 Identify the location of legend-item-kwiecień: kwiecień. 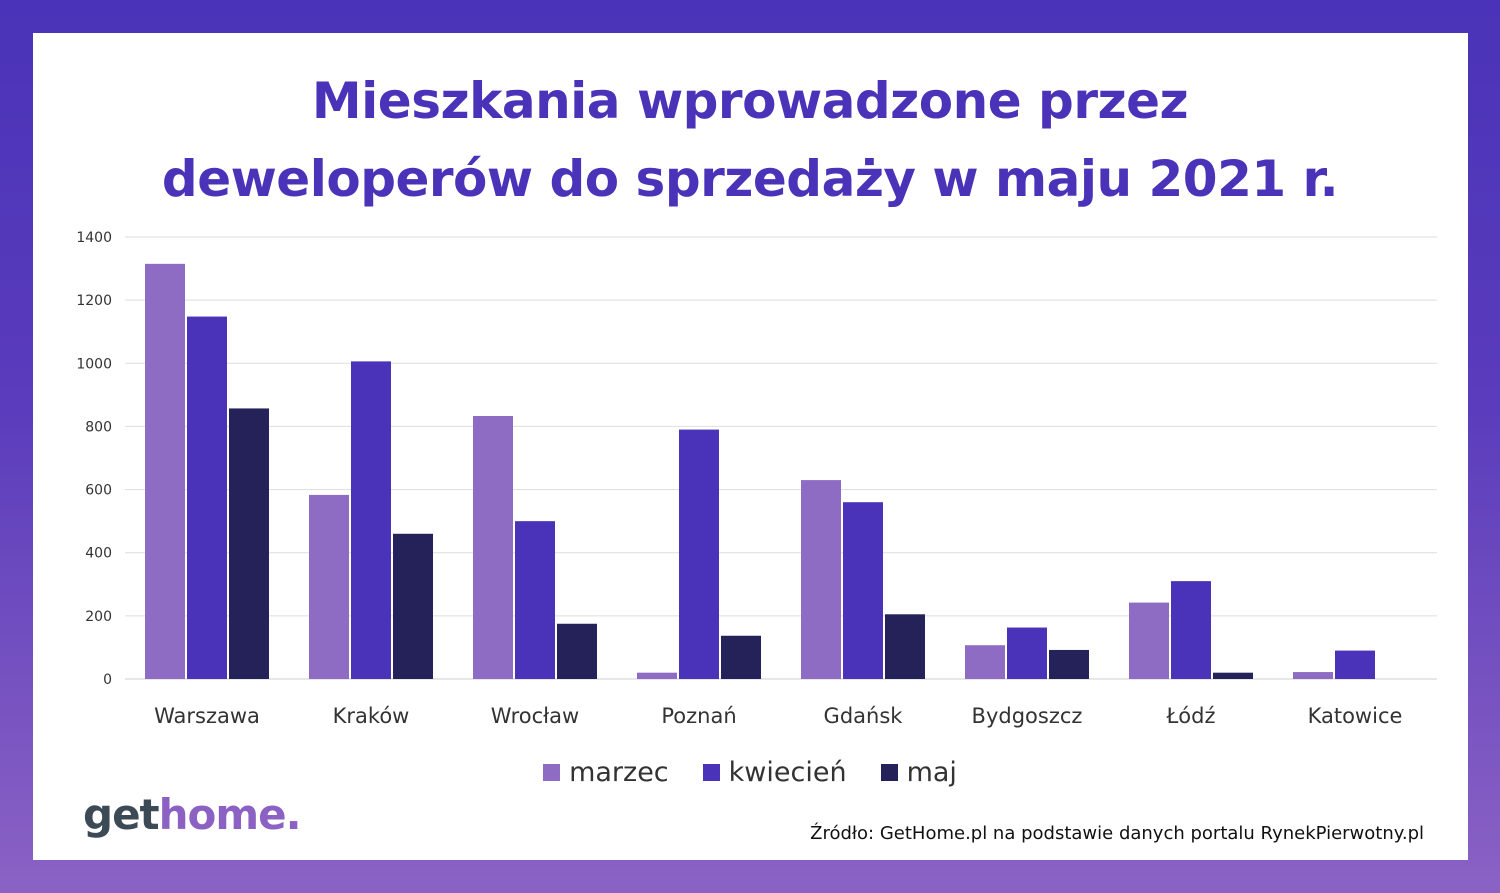
(774, 772).